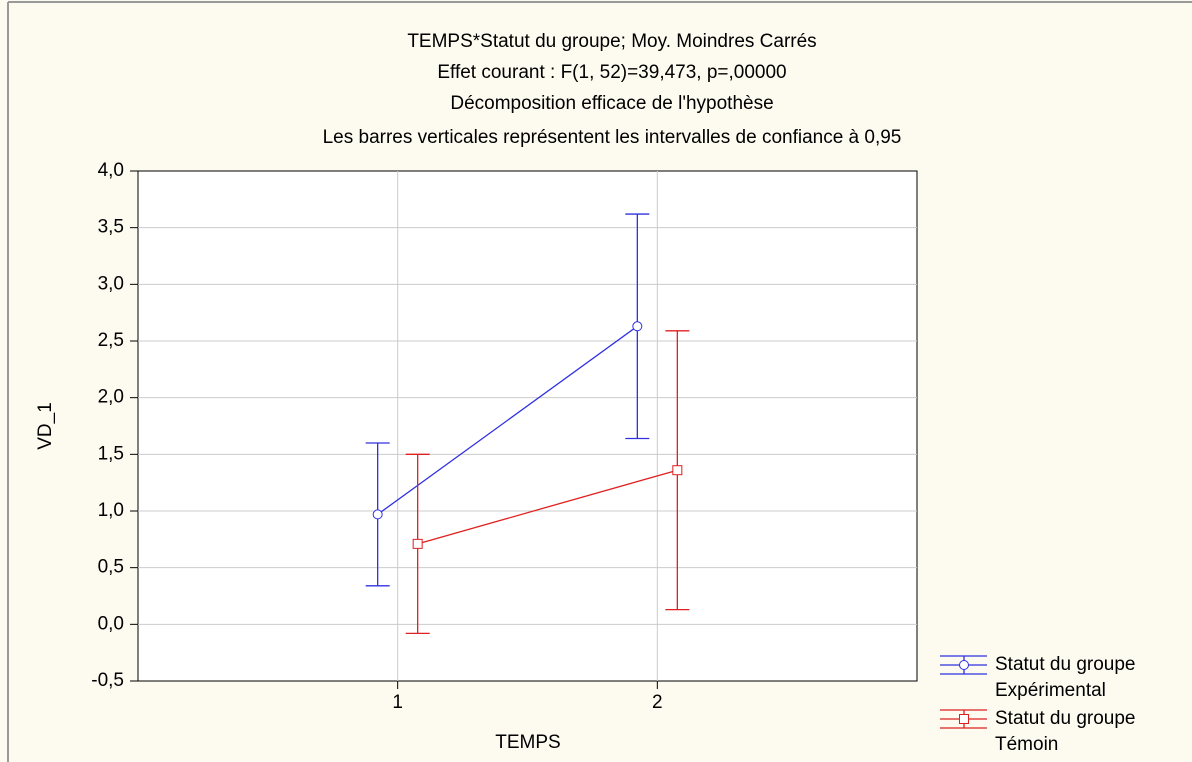 The height and width of the screenshot is (762, 1192). Describe the element at coordinates (111, 227) in the screenshot. I see `y-tick-label: 3,5` at that location.